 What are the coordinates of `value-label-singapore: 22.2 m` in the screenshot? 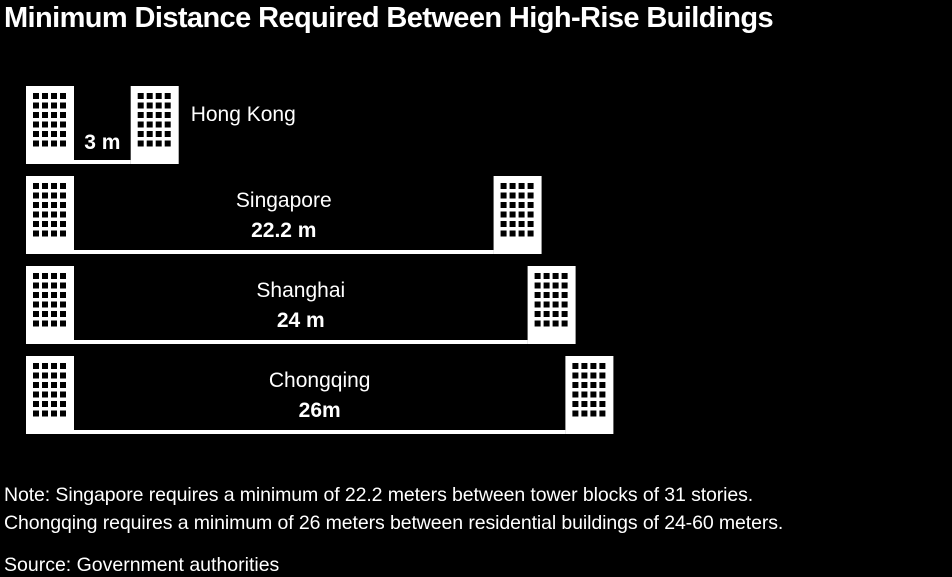 It's located at (283, 230).